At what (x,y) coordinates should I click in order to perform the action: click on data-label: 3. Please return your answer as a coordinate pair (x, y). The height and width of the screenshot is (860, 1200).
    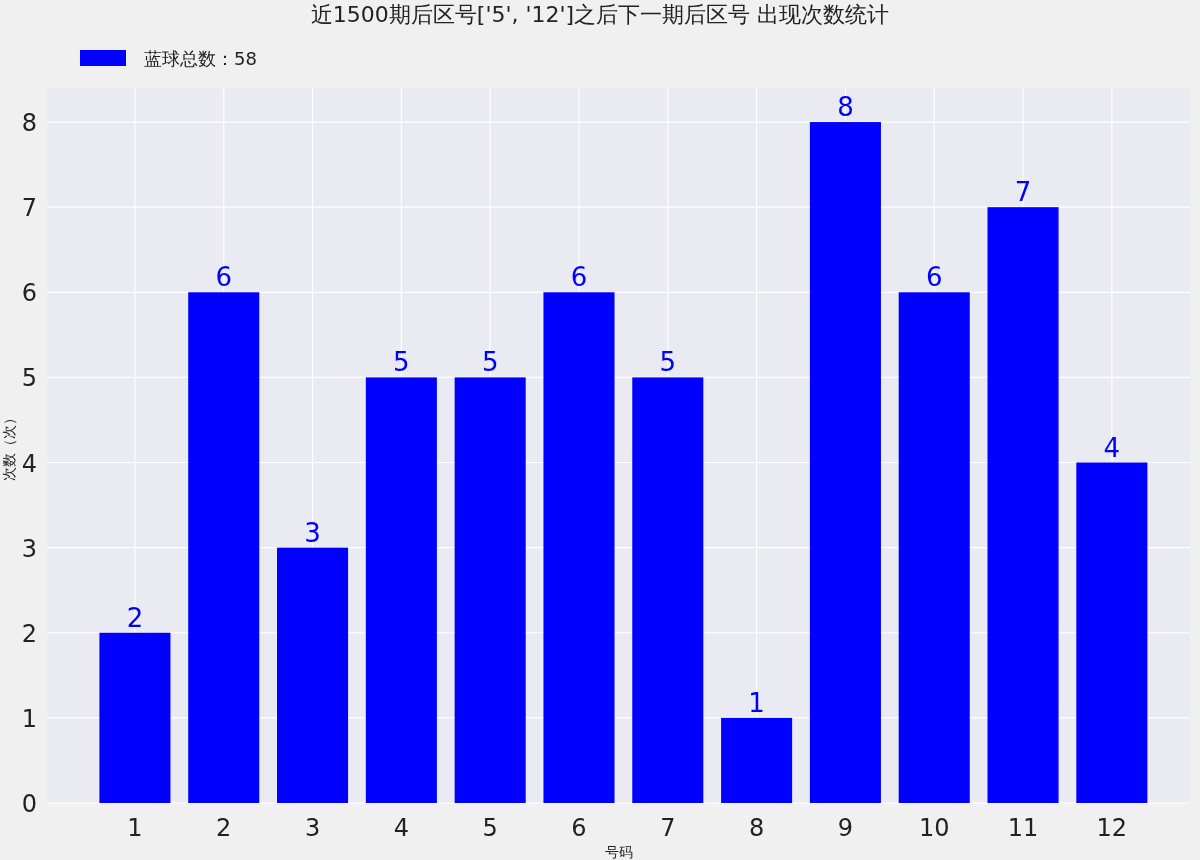
    Looking at the image, I should click on (312, 532).